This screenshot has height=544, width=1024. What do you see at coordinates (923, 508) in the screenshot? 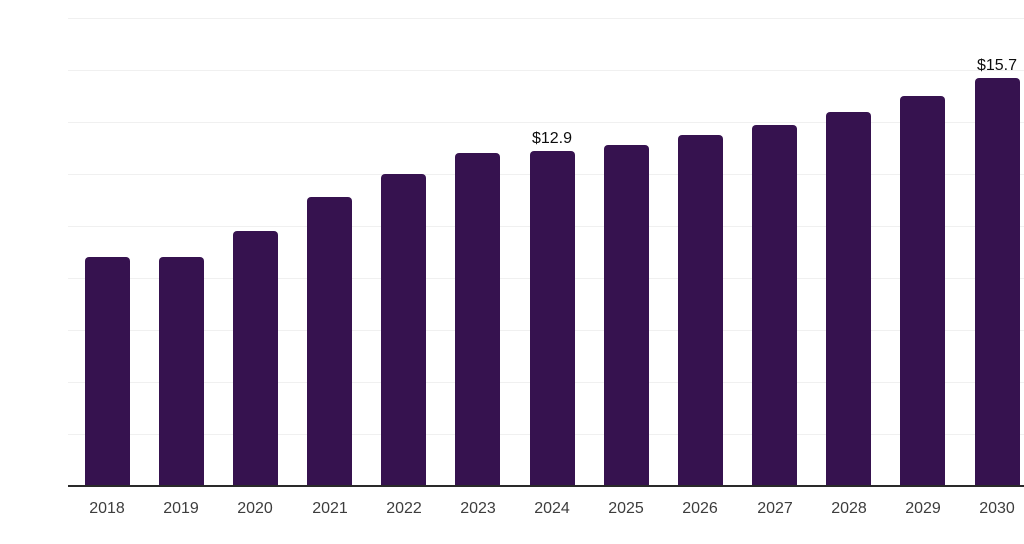
I see `x-tick-label-2029: 2029` at bounding box center [923, 508].